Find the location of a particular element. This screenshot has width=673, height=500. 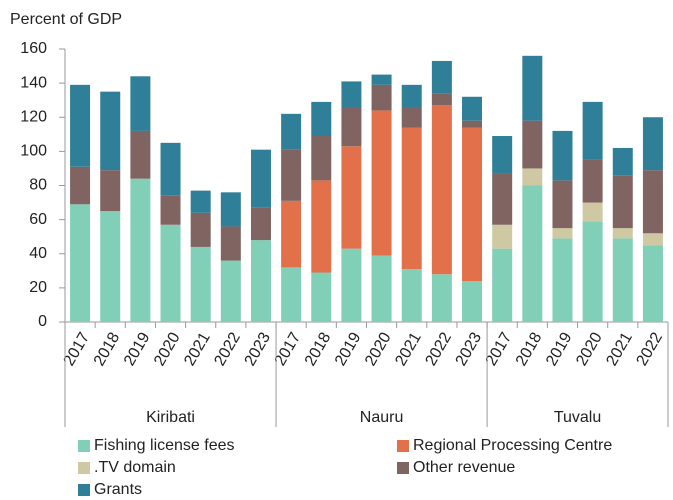

y-tick-label: 20 is located at coordinates (38, 287).